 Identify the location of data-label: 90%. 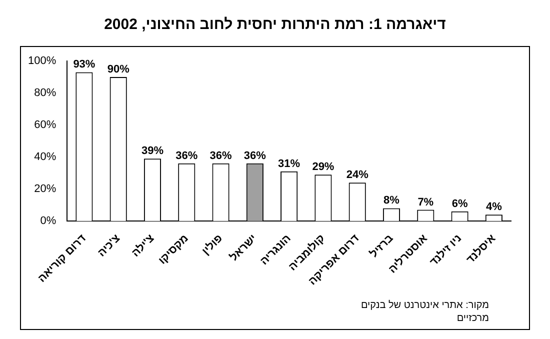
(118, 70).